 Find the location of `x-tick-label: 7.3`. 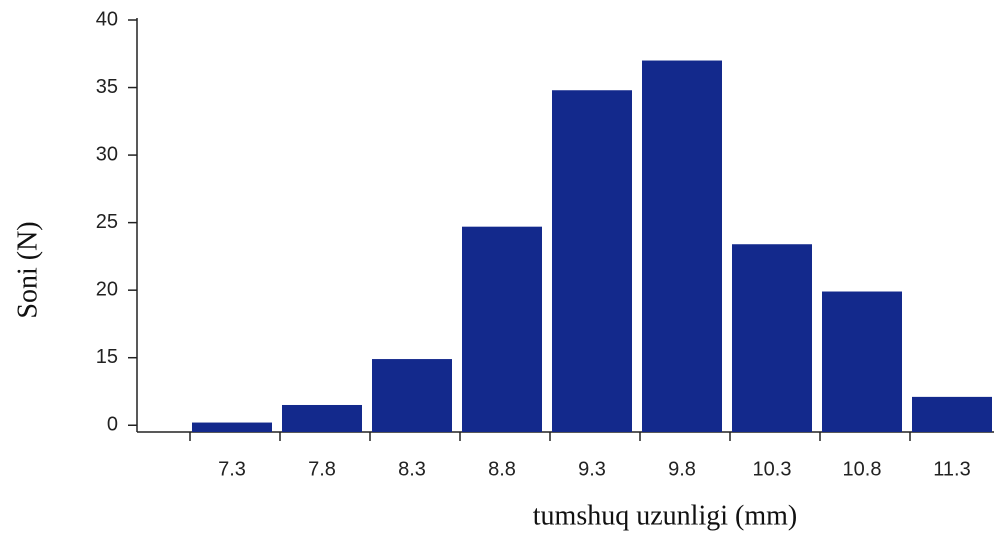

x-tick-label: 7.3 is located at coordinates (232, 469).